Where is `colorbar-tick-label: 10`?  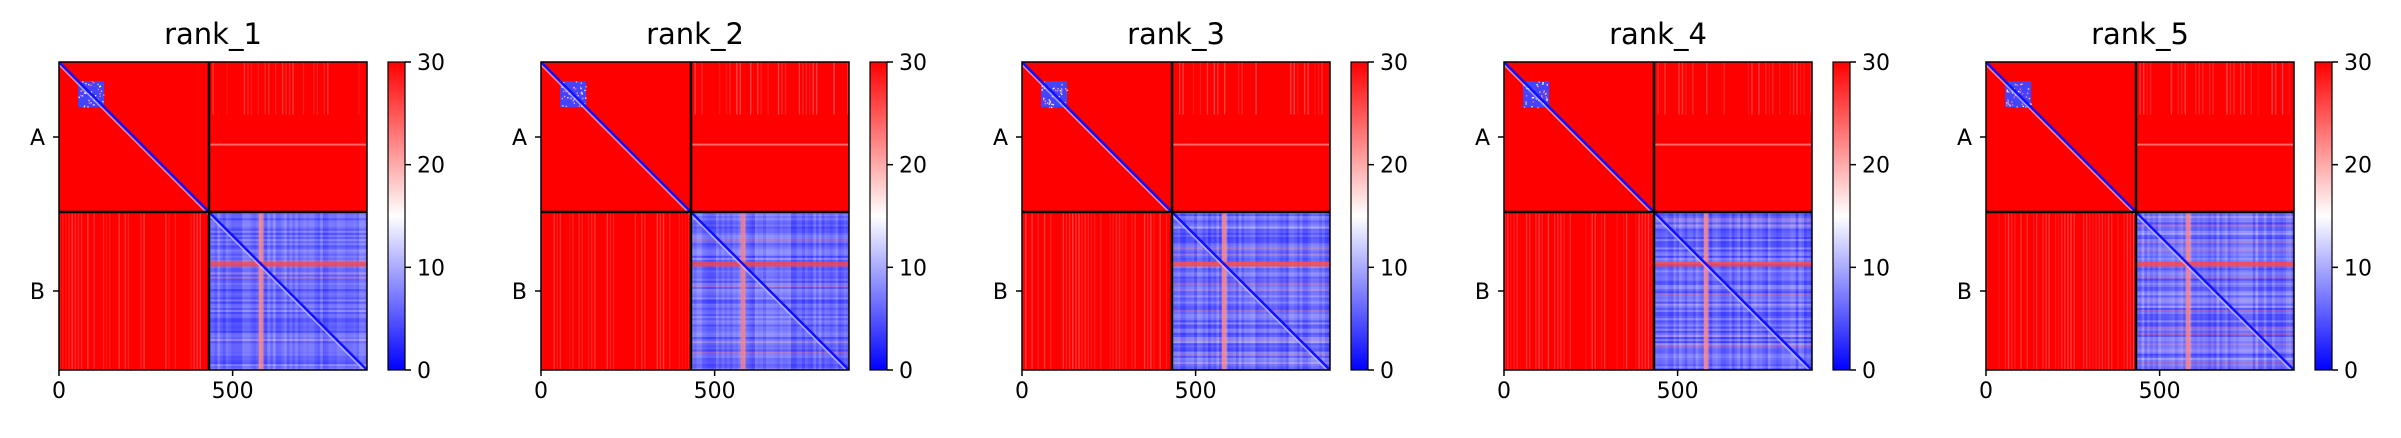
colorbar-tick-label: 10 is located at coordinates (1876, 268).